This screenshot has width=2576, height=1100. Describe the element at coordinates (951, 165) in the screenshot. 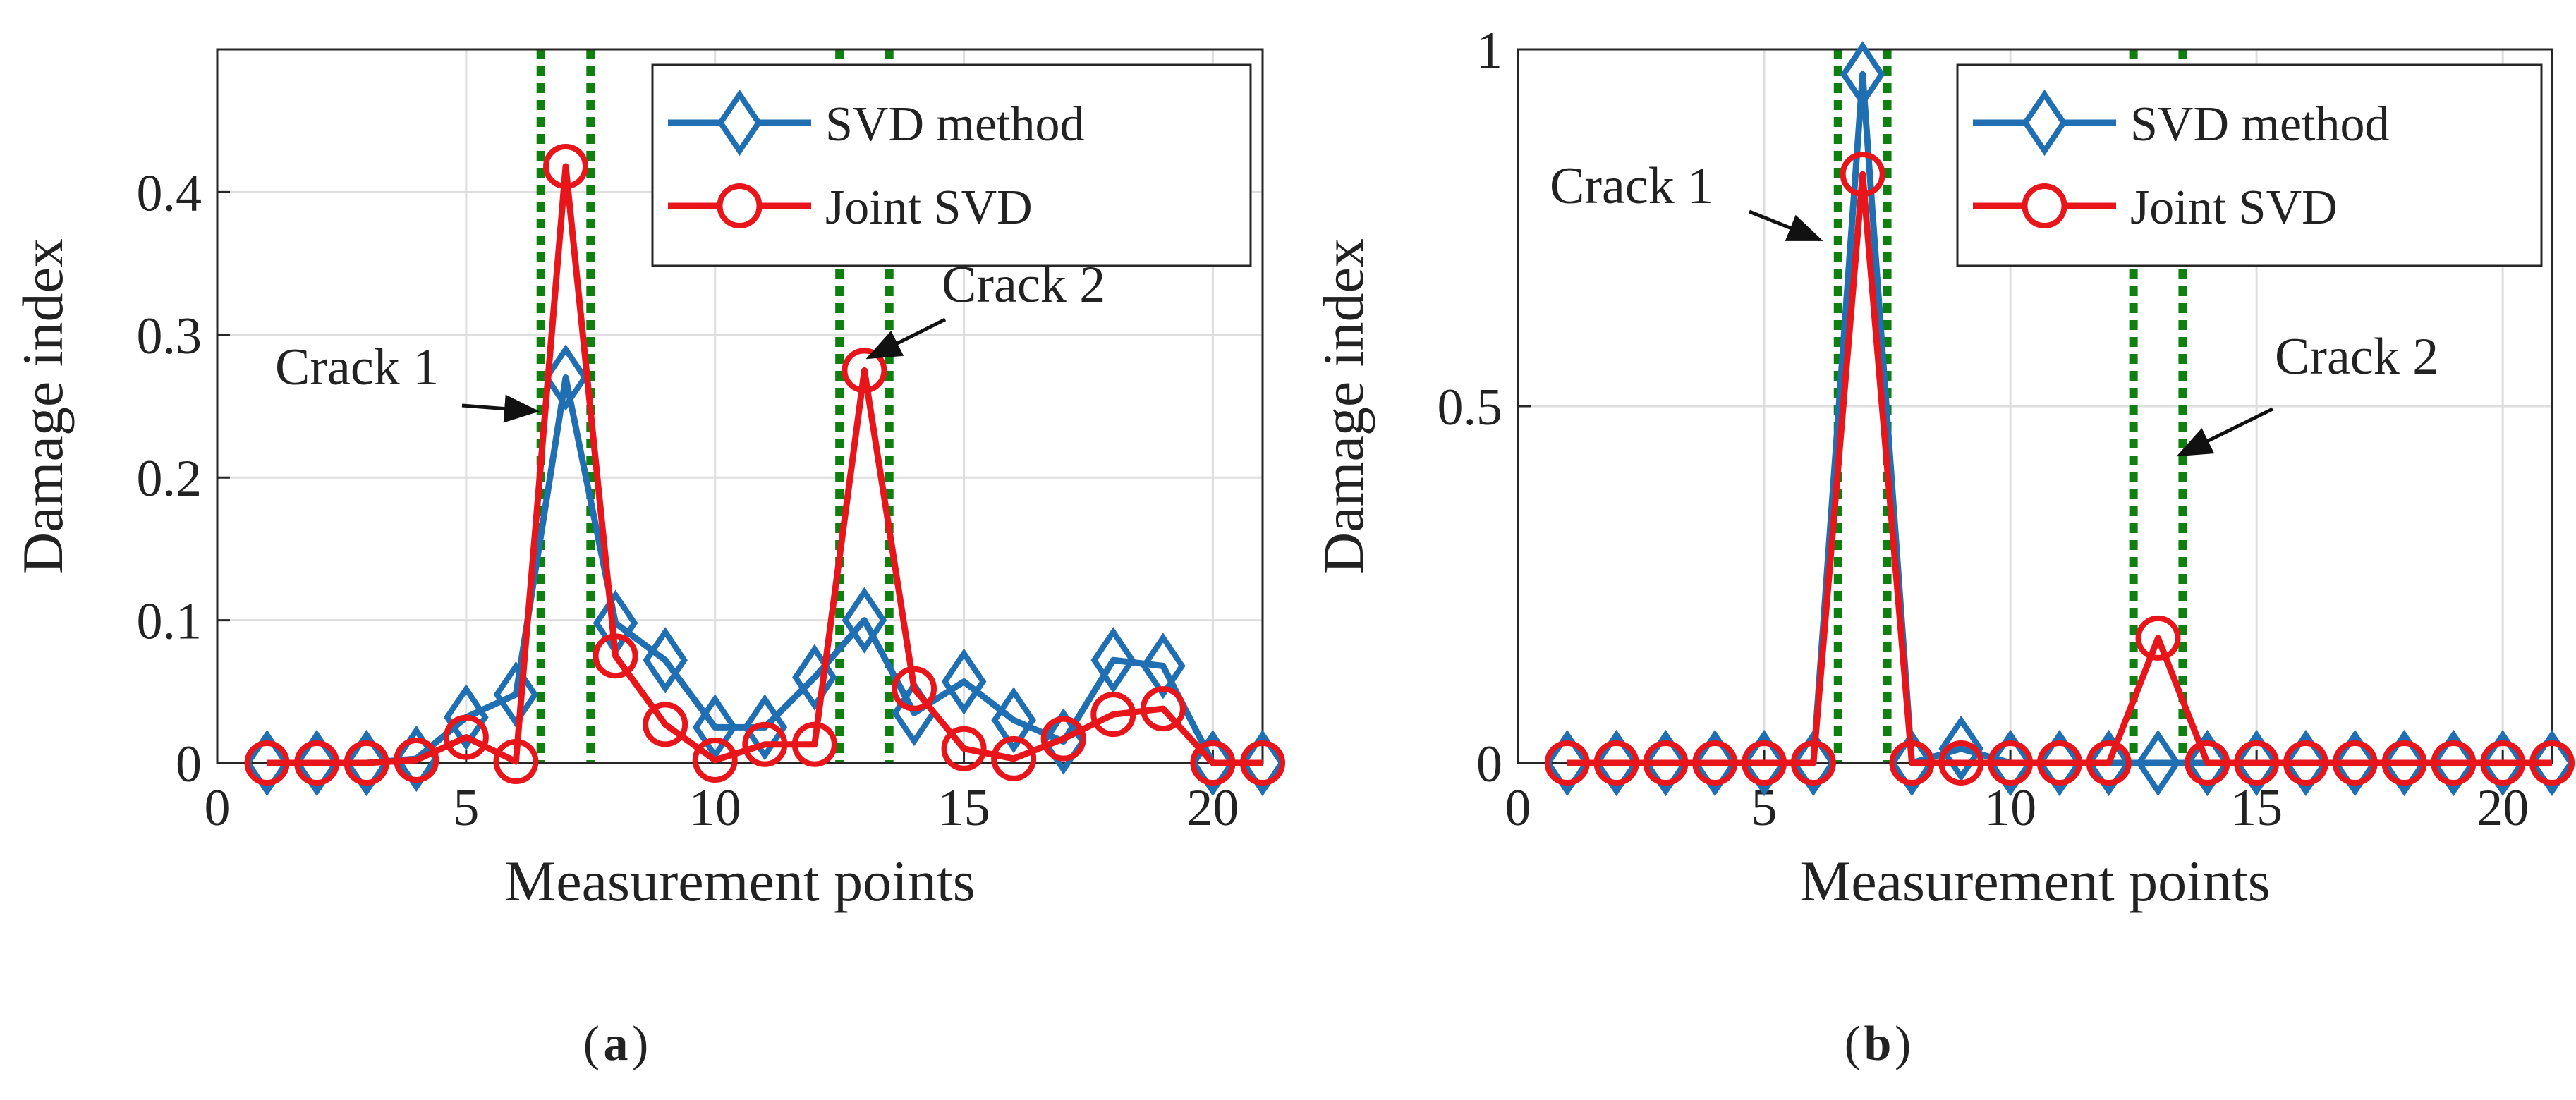

I see `panel-a-legend-box` at that location.